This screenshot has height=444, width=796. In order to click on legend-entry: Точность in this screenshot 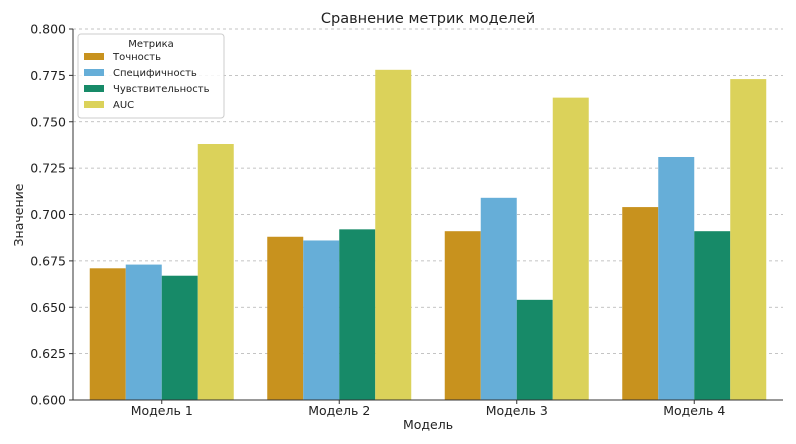, I will do `click(136, 57)`.